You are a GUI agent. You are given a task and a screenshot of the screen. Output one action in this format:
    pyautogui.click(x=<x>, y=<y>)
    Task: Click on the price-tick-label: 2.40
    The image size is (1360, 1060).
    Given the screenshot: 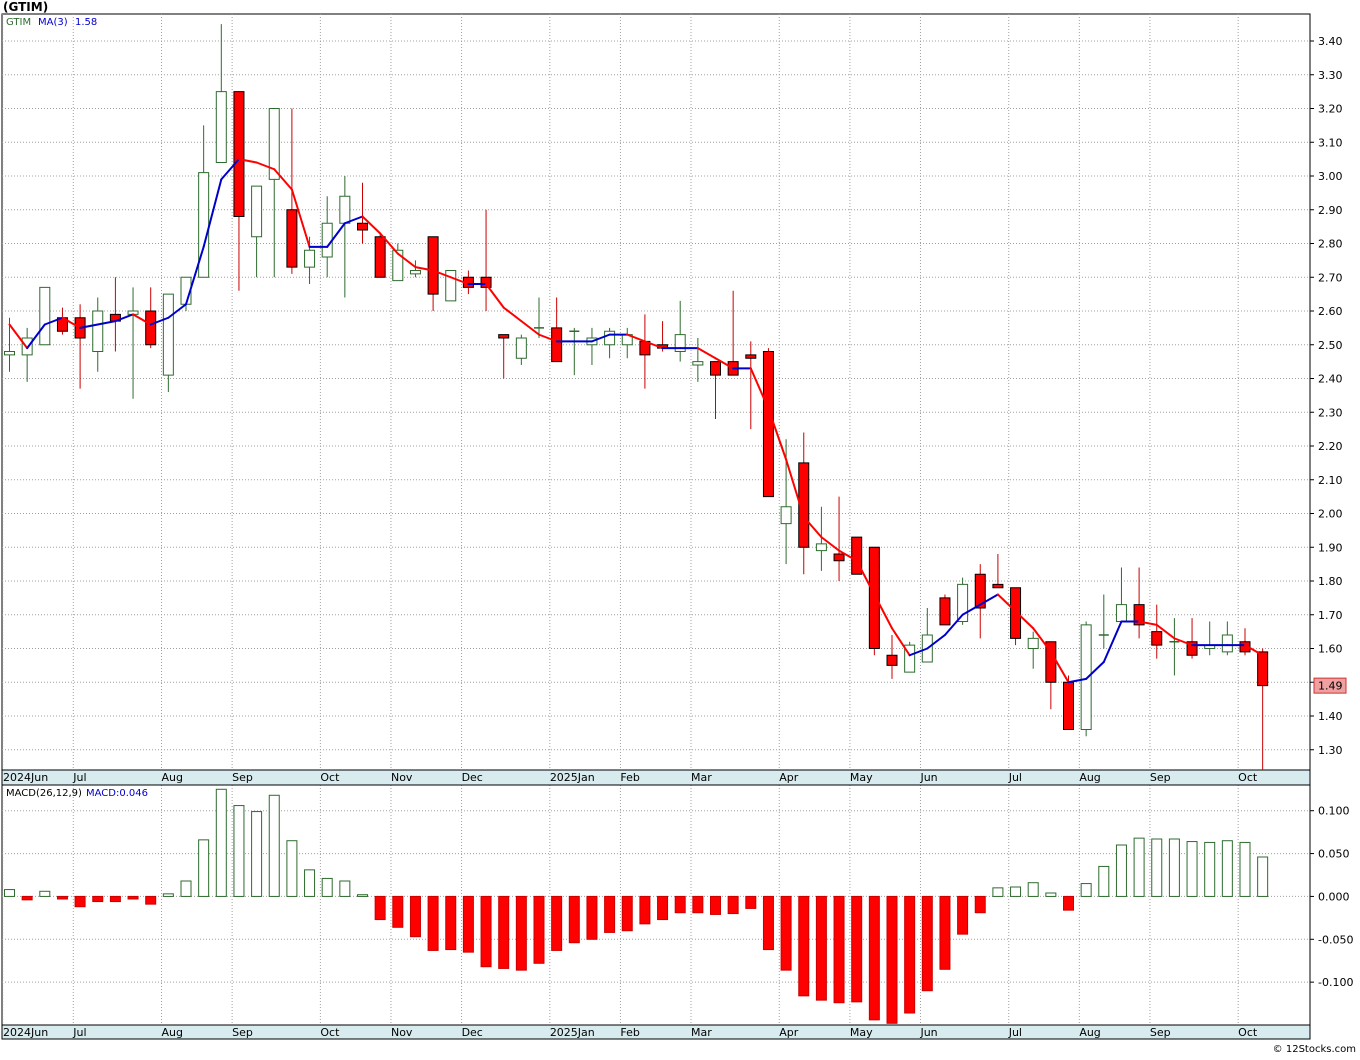 What is the action you would take?
    pyautogui.click(x=1330, y=379)
    